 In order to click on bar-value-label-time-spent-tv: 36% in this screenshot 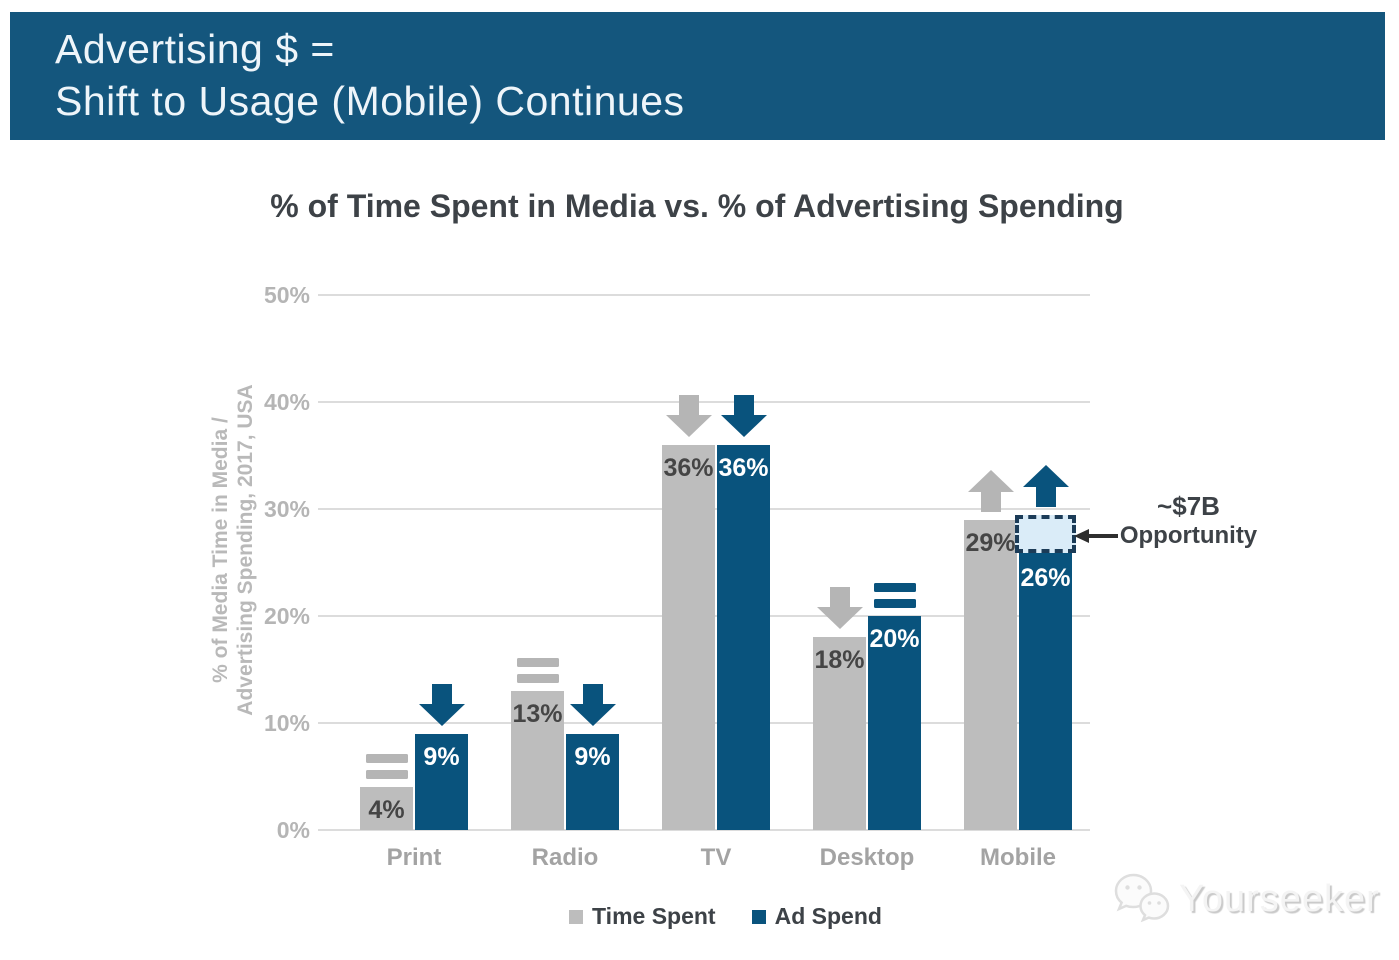, I will do `click(688, 467)`.